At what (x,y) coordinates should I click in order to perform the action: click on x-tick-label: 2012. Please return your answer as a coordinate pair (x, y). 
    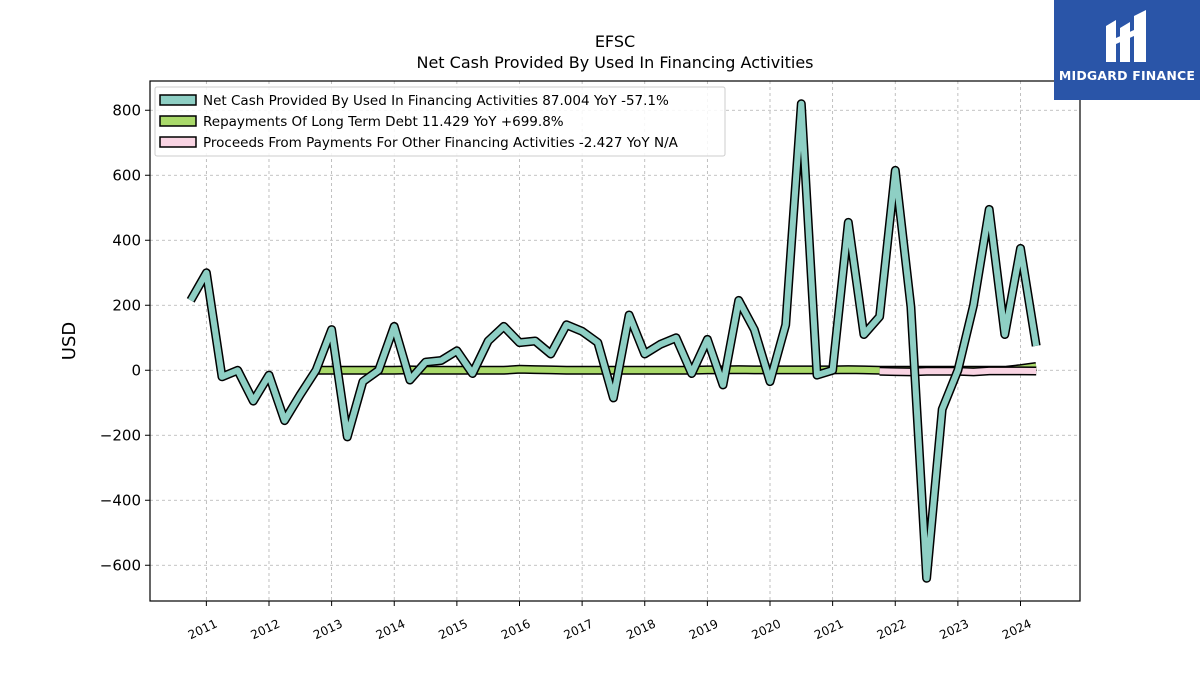
    Looking at the image, I should click on (265, 630).